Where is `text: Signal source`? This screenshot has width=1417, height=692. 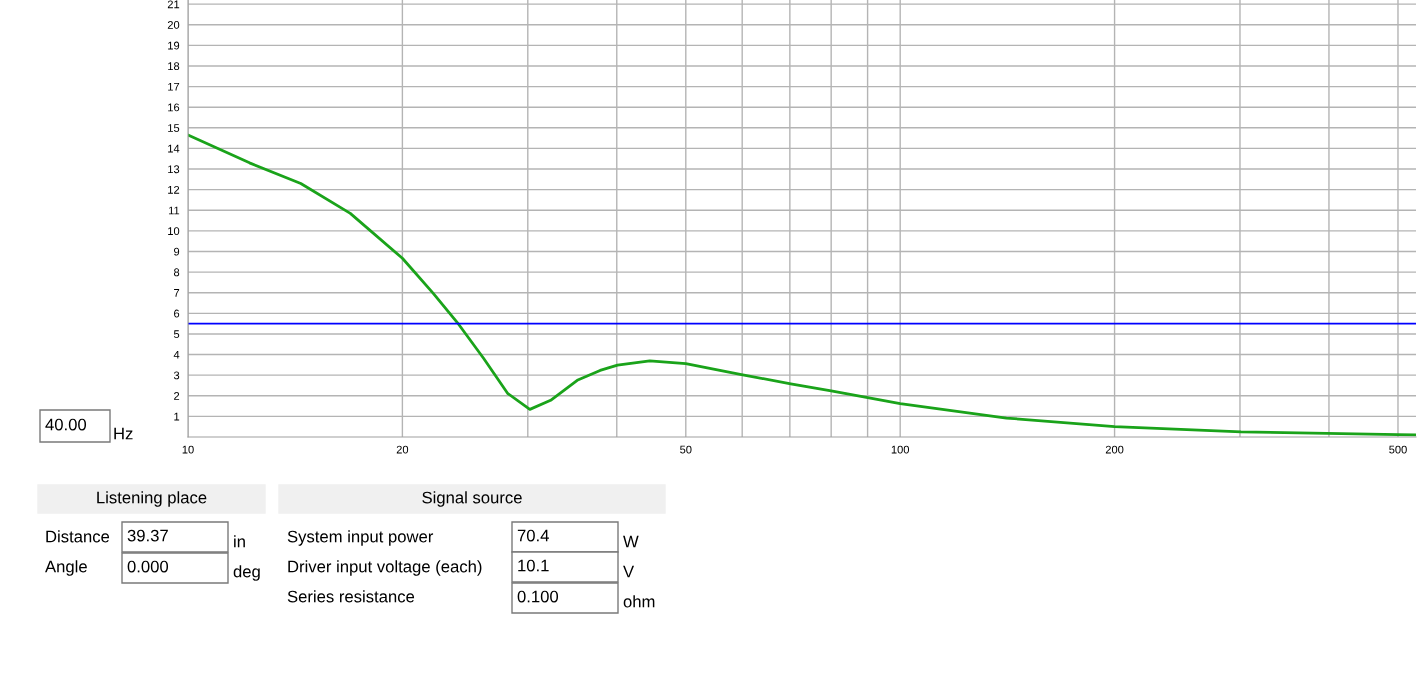
text: Signal source is located at coordinates (472, 499).